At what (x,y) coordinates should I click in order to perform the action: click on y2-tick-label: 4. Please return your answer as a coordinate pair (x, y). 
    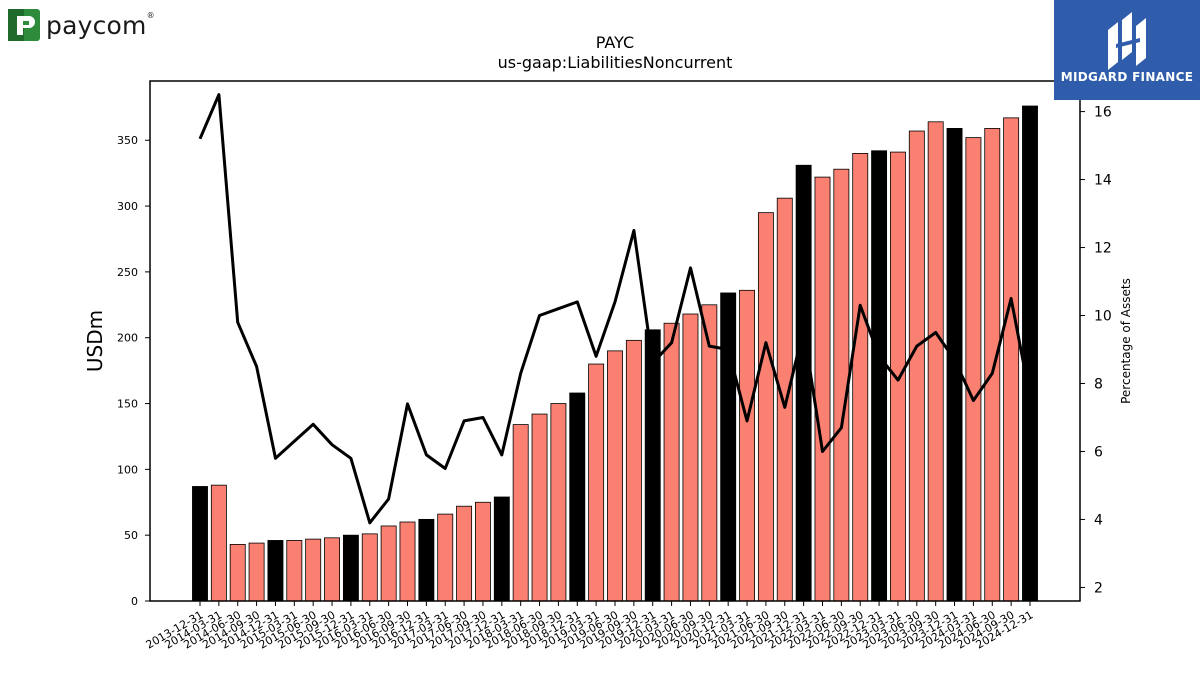
    Looking at the image, I should click on (1098, 520).